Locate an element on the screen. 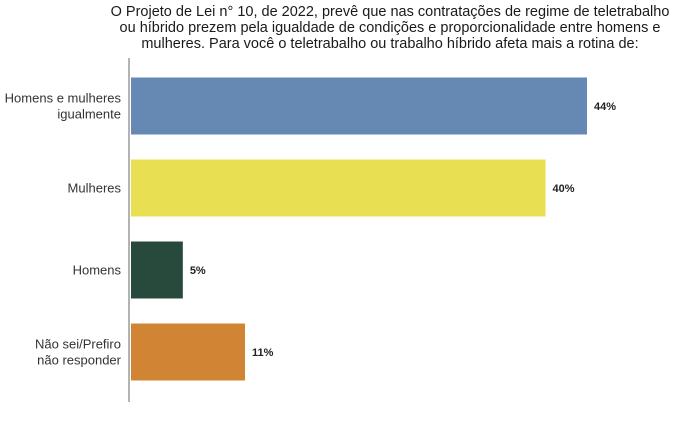 Image resolution: width=700 pixels, height=427 pixels. value-label: 44% is located at coordinates (605, 107).